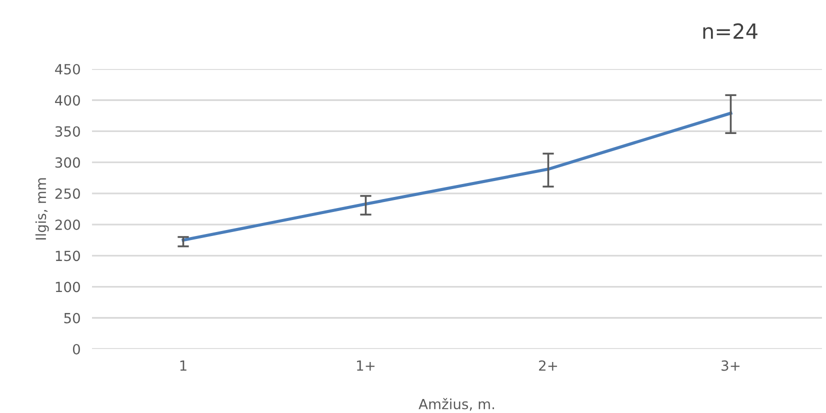 This screenshot has height=413, width=826. Describe the element at coordinates (68, 256) in the screenshot. I see `y-tick-label: 150` at that location.